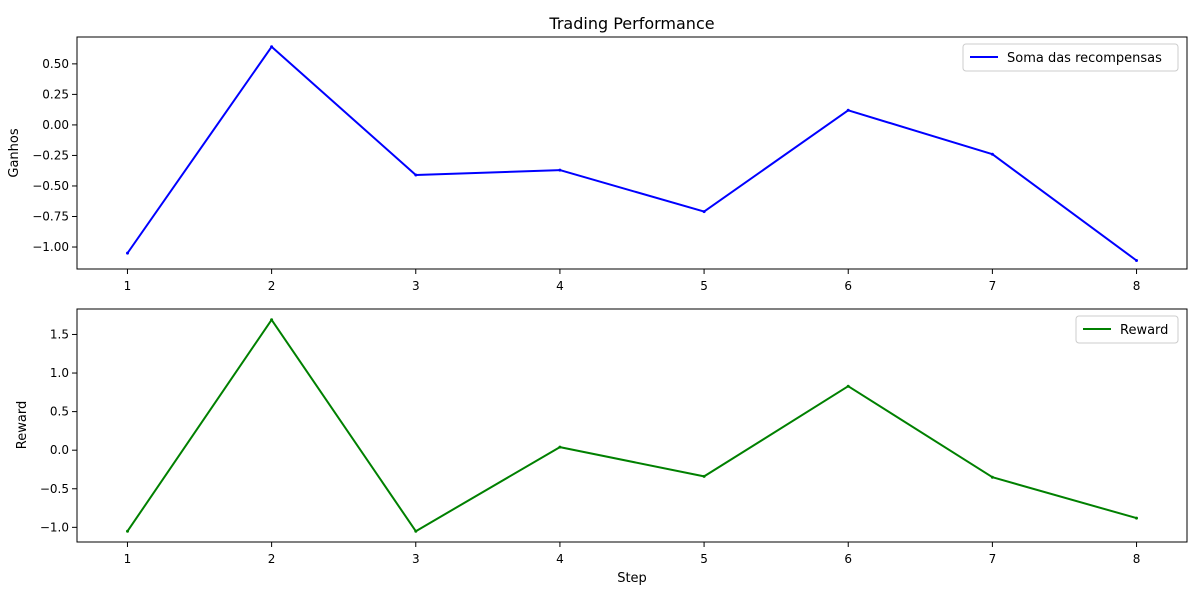 The width and height of the screenshot is (1200, 600). I want to click on x-axis-label: Step, so click(632, 578).